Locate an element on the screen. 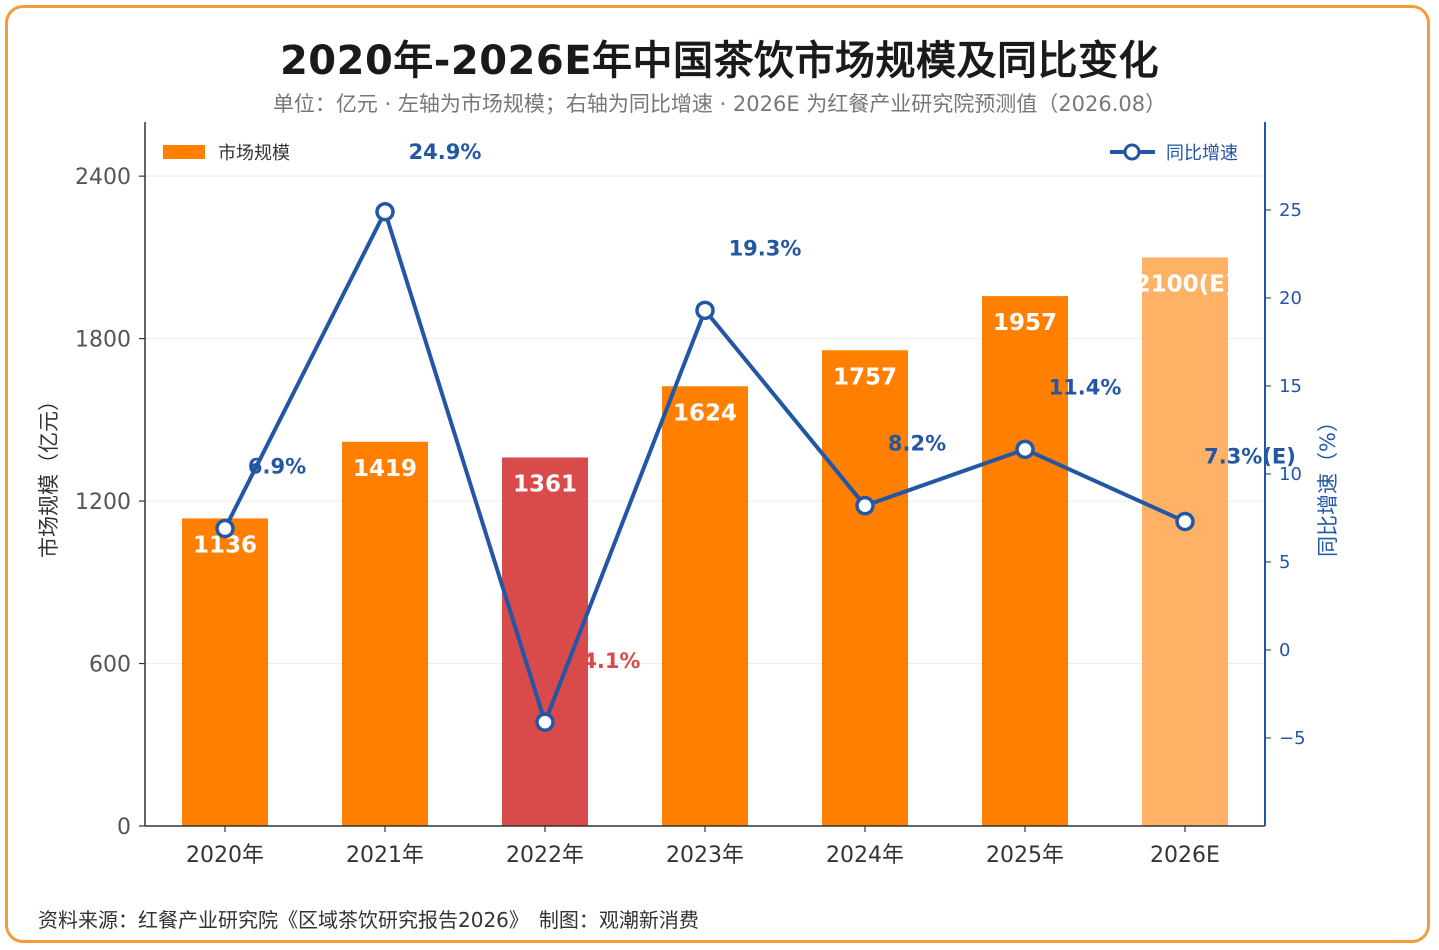 The image size is (1439, 950). line-value-label: 7.3%(E) is located at coordinates (1250, 457).